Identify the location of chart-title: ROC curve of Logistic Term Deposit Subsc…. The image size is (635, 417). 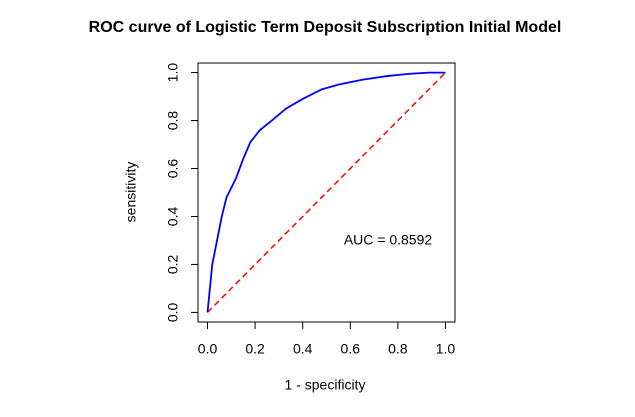
(325, 27).